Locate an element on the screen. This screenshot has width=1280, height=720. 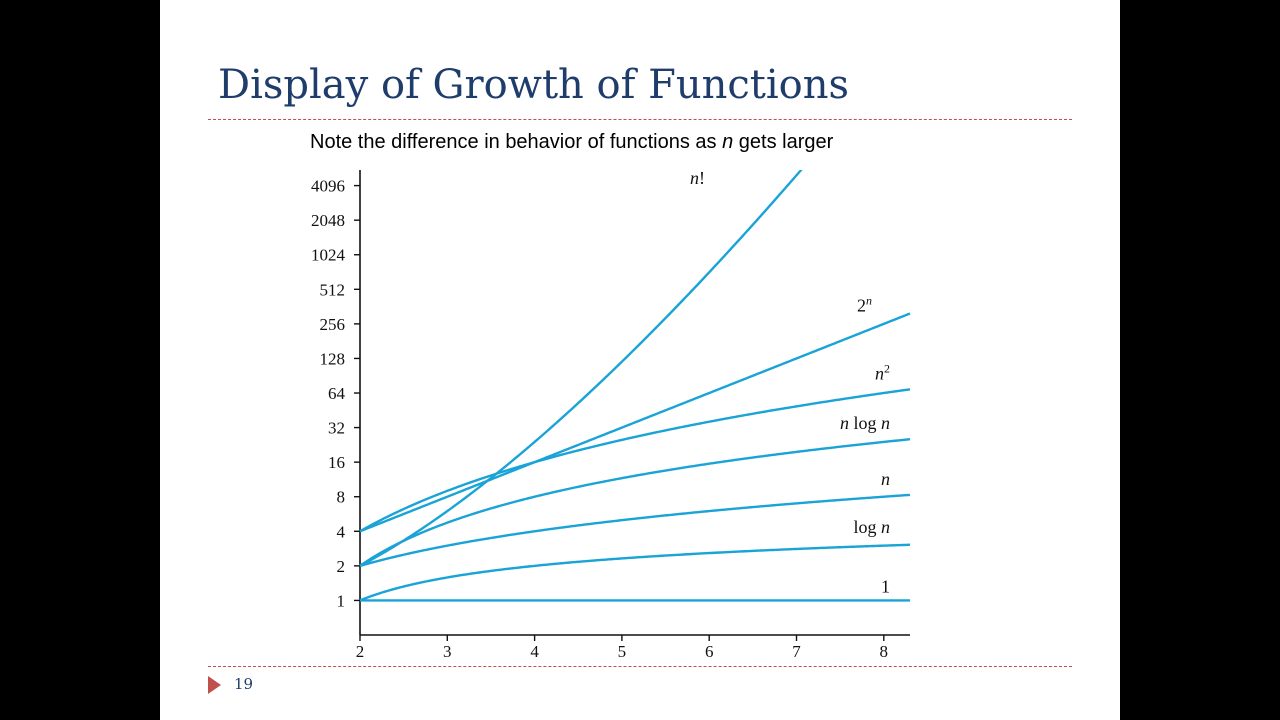
series-line-n2 is located at coordinates (635, 460).